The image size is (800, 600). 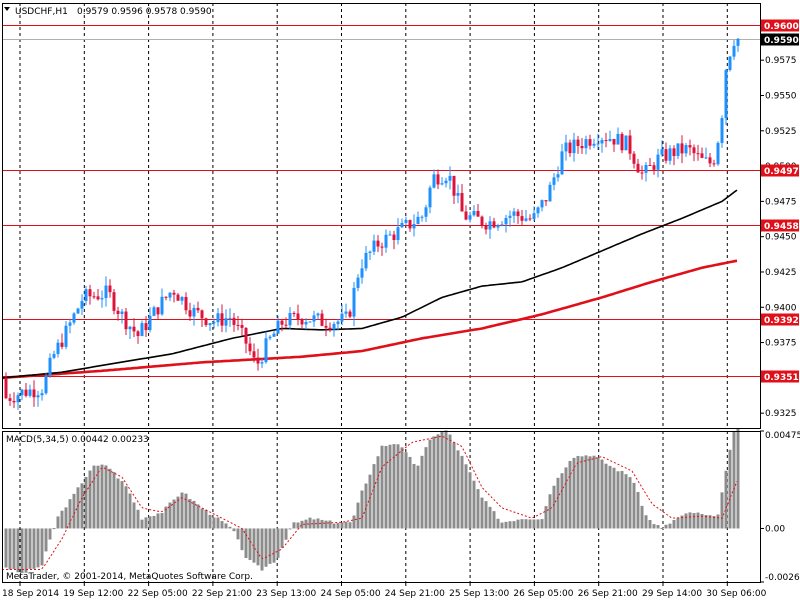 What do you see at coordinates (781, 132) in the screenshot?
I see `price-tick-label: 0.9525` at bounding box center [781, 132].